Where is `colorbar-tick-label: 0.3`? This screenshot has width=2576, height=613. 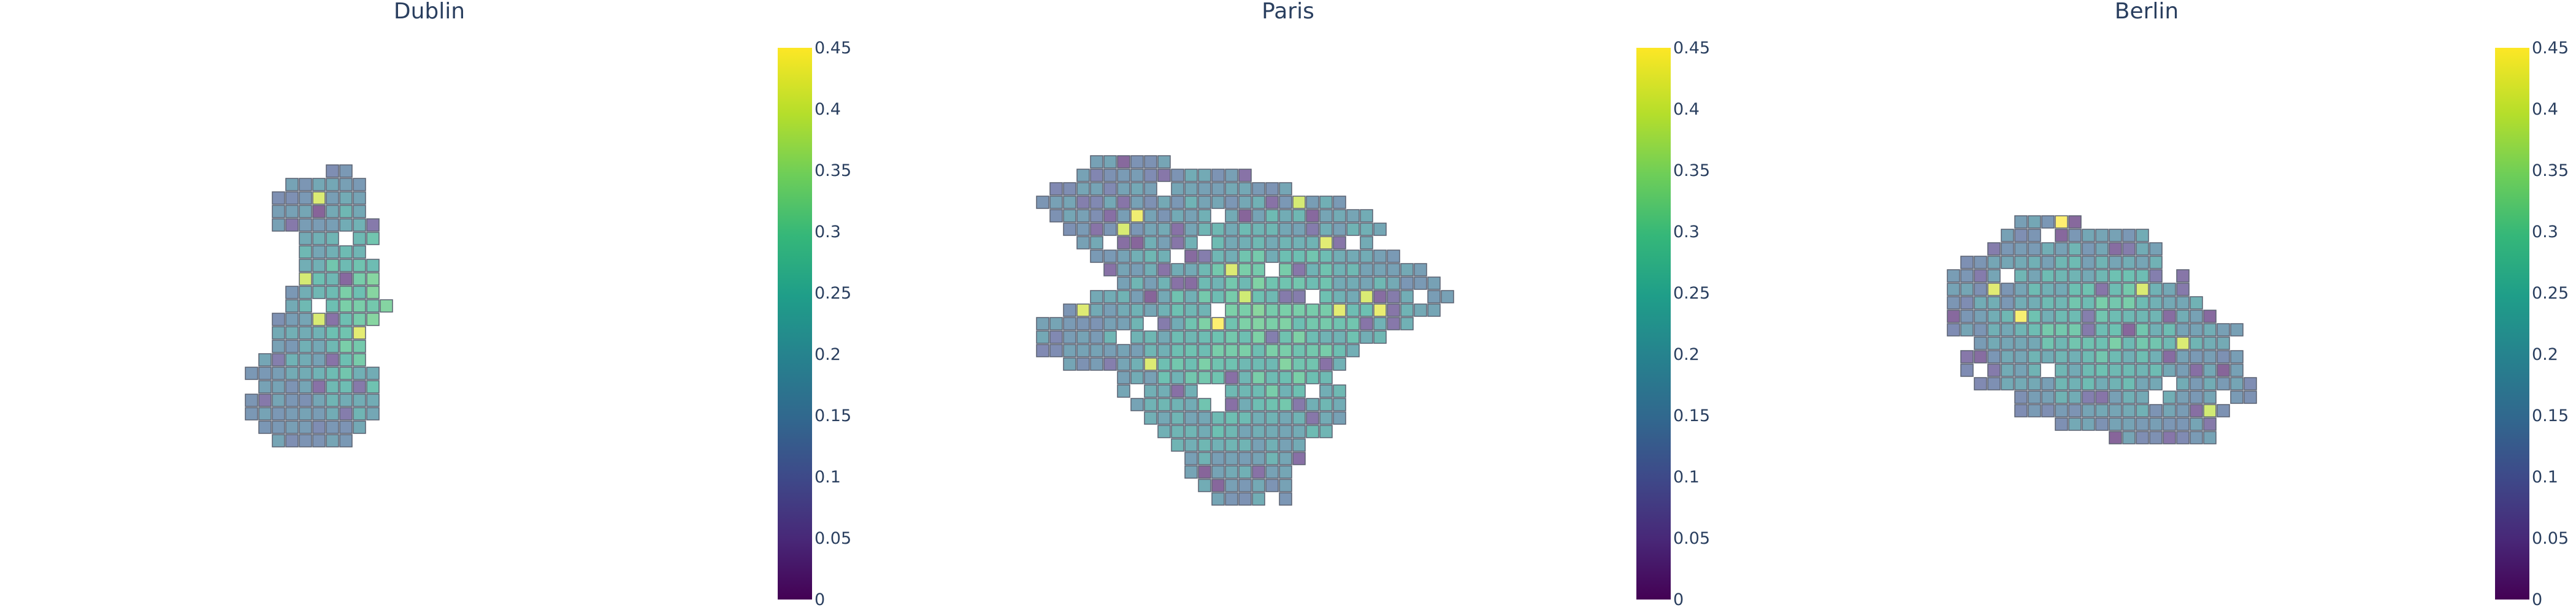
colorbar-tick-label: 0.3 is located at coordinates (1686, 233).